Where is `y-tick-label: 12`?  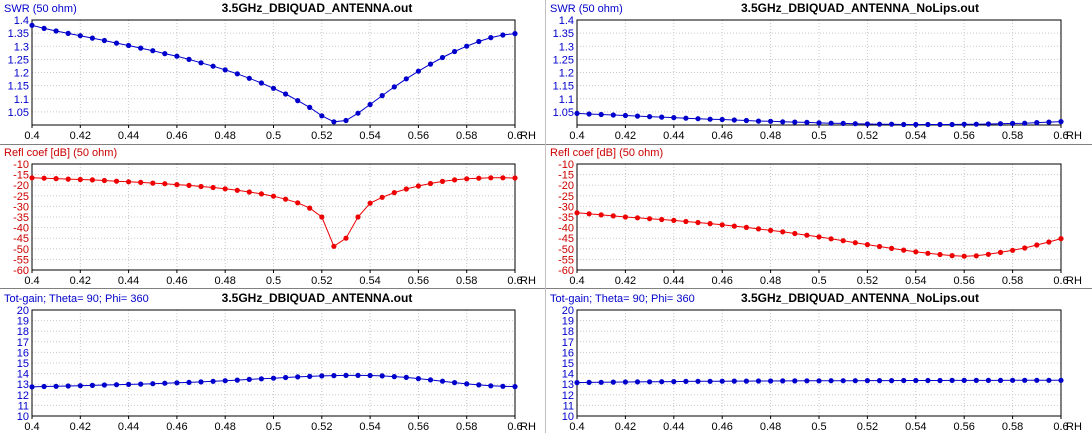
y-tick-label: 12 is located at coordinates (568, 396).